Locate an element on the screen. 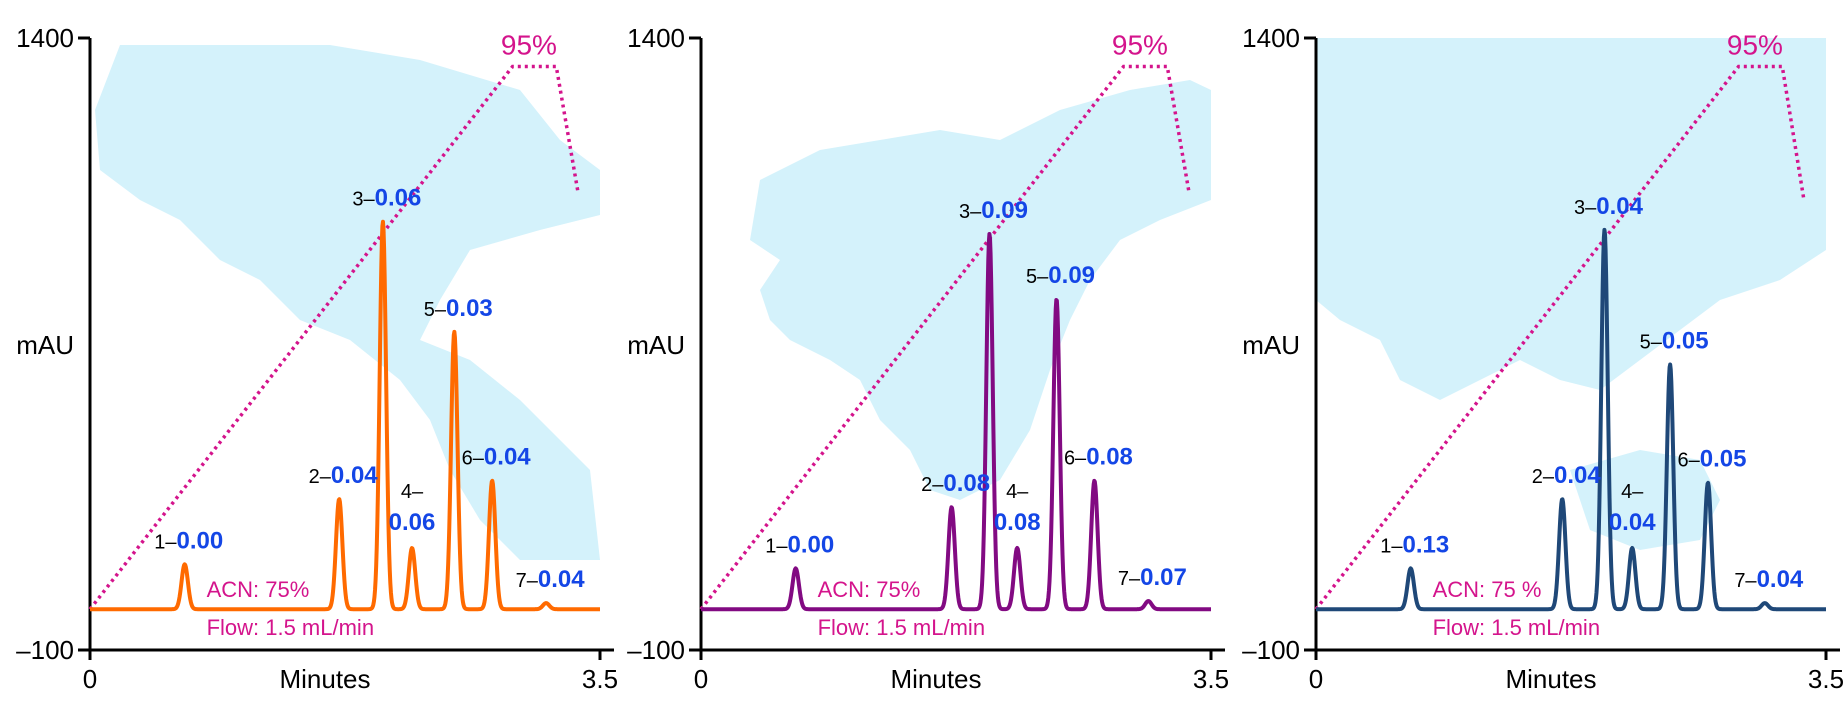 The height and width of the screenshot is (703, 1848). peak-label-5: 5–0.03 is located at coordinates (458, 308).